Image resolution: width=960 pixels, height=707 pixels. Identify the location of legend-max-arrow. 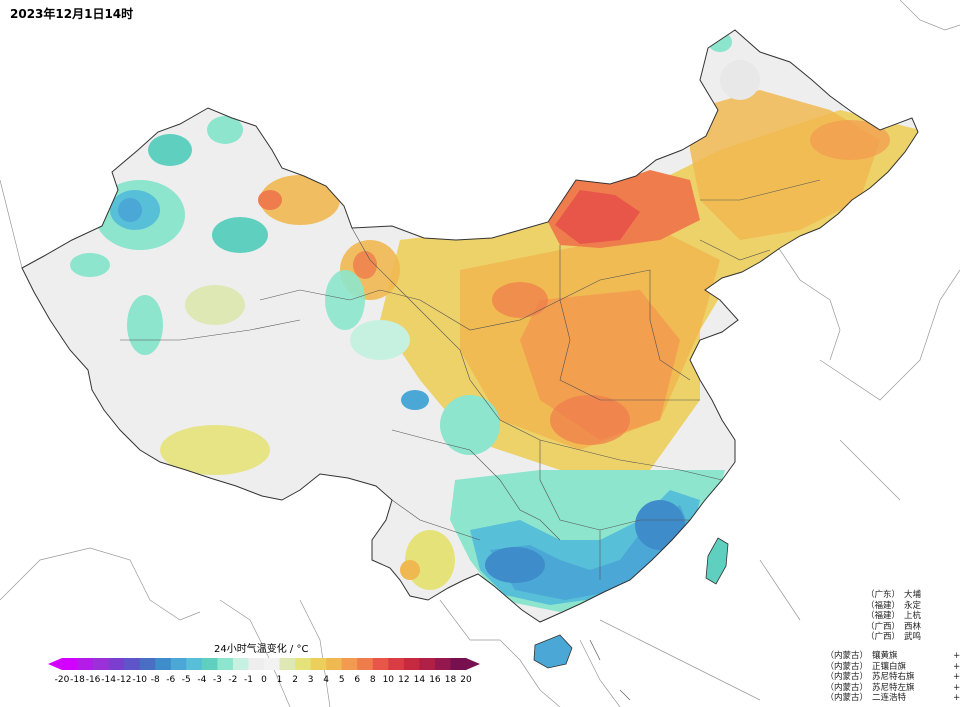
(473, 664).